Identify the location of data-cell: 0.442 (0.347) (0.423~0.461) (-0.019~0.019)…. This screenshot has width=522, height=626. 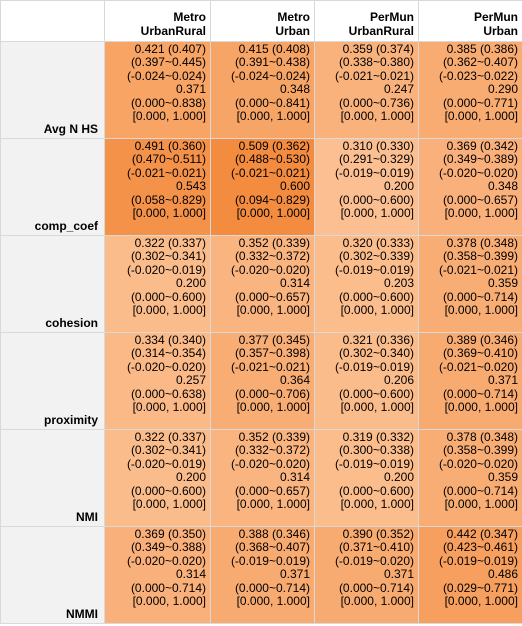
(470, 575).